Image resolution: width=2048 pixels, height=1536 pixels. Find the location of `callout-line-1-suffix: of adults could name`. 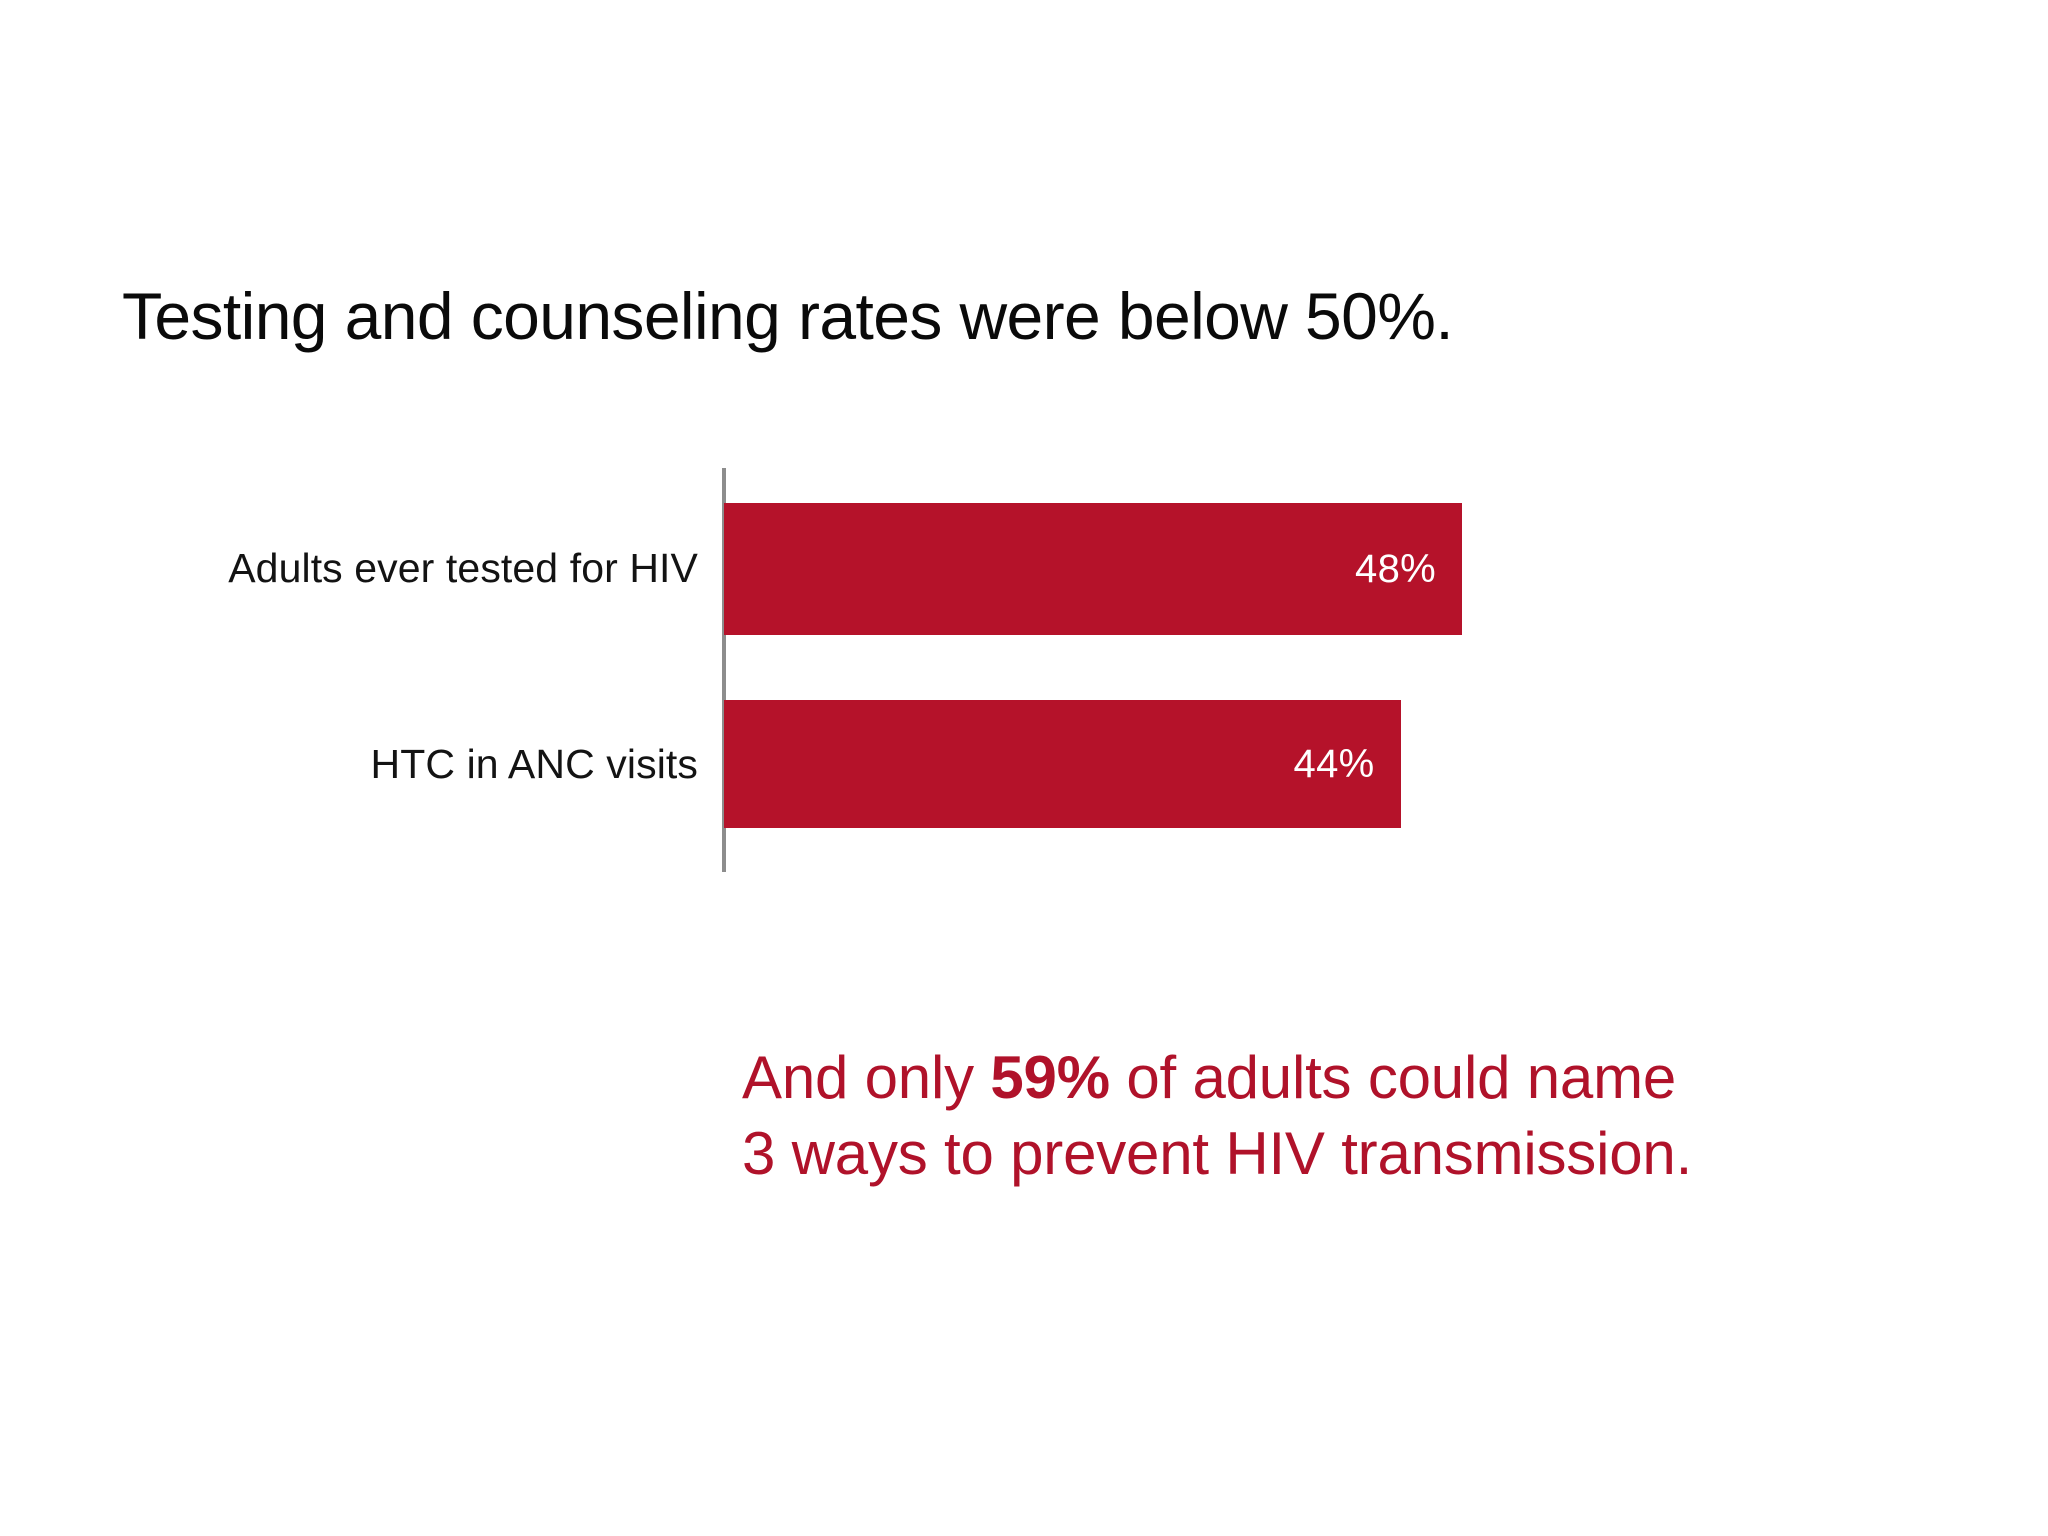

callout-line-1-suffix: of adults could name is located at coordinates (1393, 1077).